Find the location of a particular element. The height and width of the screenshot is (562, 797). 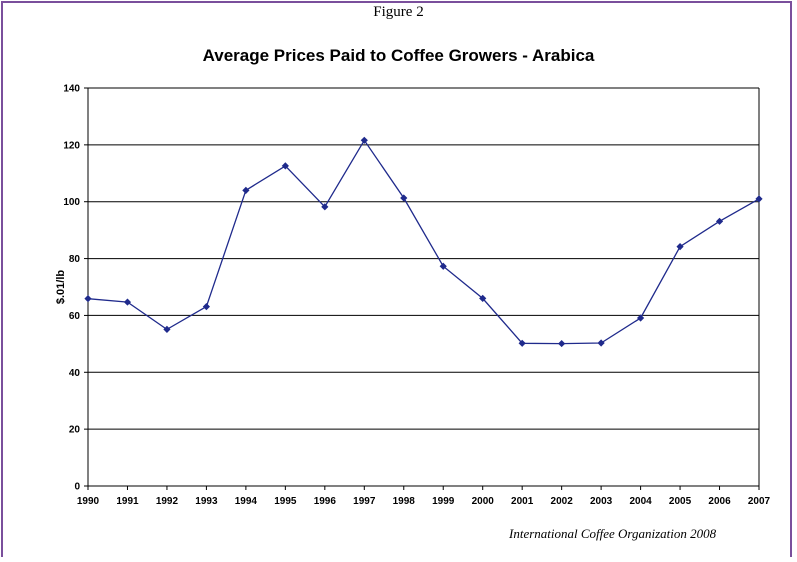

x-tick-label: 2007 is located at coordinates (759, 501).